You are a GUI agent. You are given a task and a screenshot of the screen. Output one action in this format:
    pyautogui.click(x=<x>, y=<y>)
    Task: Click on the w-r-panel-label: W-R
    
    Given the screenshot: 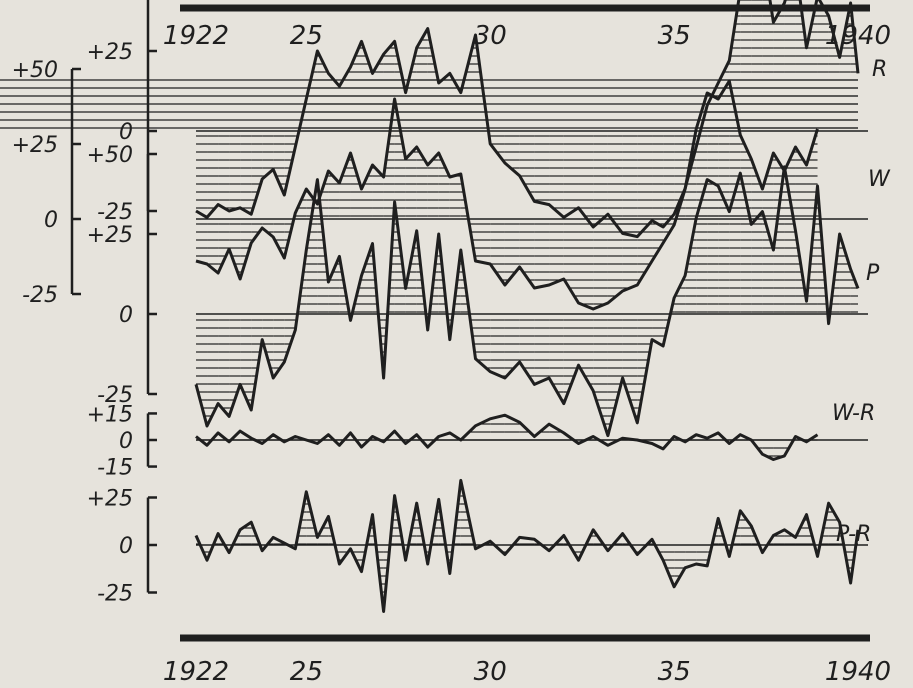 What is the action you would take?
    pyautogui.click(x=853, y=413)
    